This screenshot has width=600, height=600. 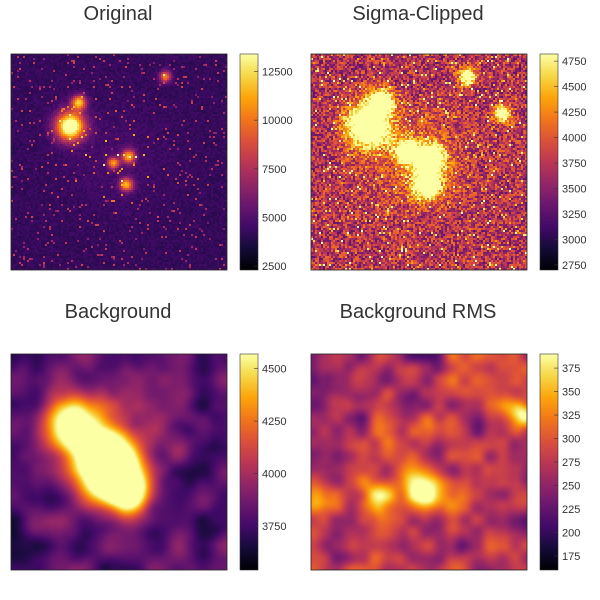 What do you see at coordinates (274, 267) in the screenshot?
I see `colorbar-tick-label: 2500` at bounding box center [274, 267].